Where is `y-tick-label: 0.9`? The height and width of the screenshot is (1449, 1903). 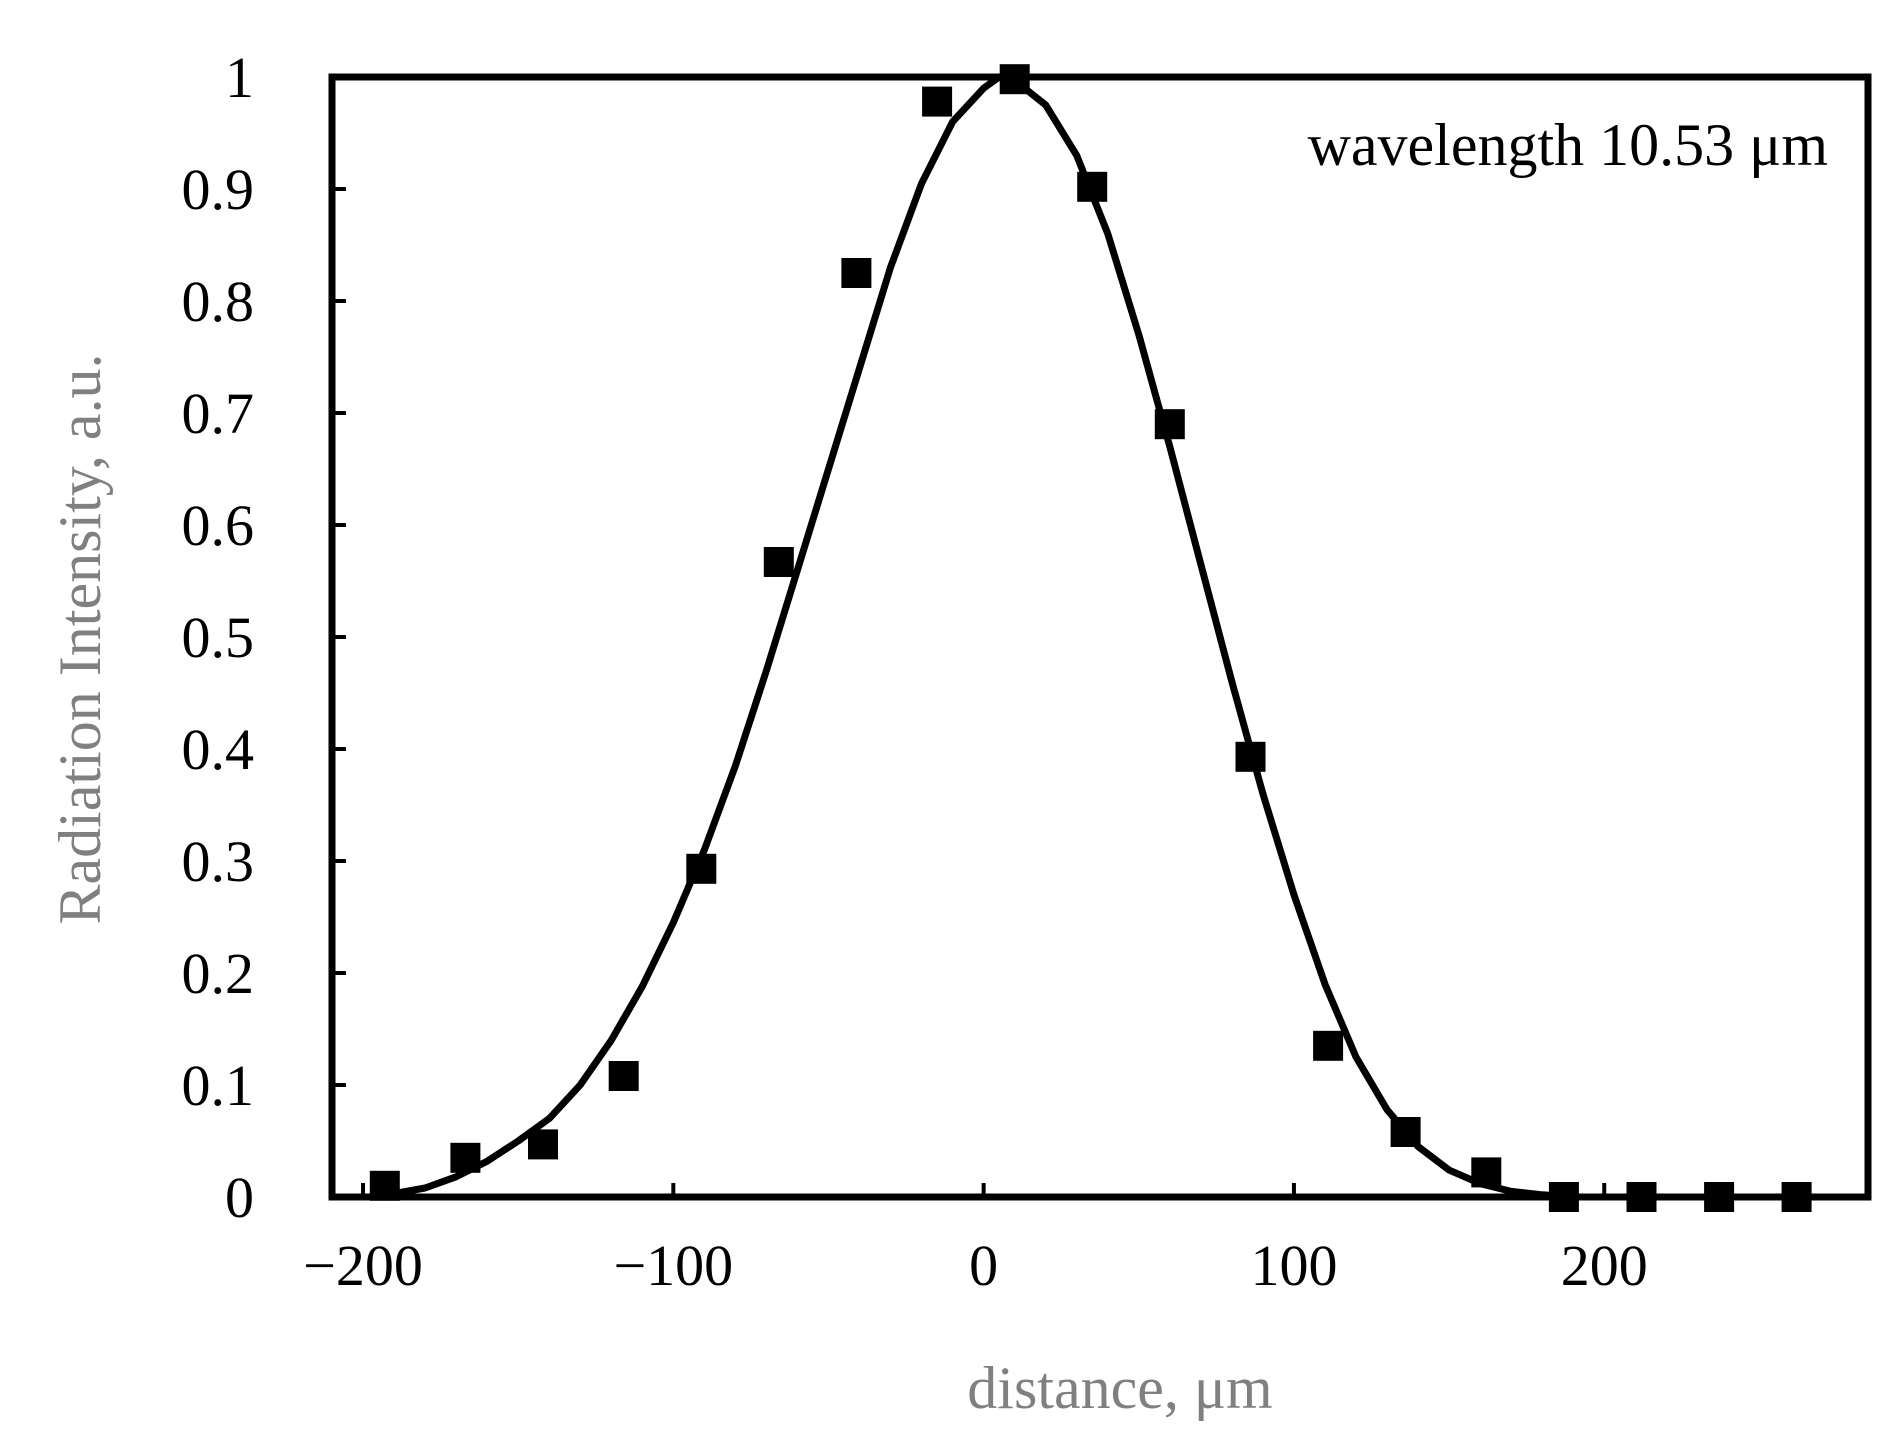
y-tick-label: 0.9 is located at coordinates (218, 189).